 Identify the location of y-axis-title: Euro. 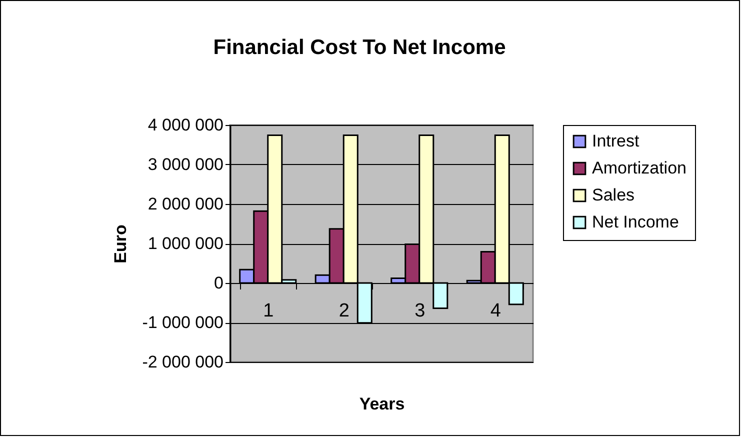
(120, 244).